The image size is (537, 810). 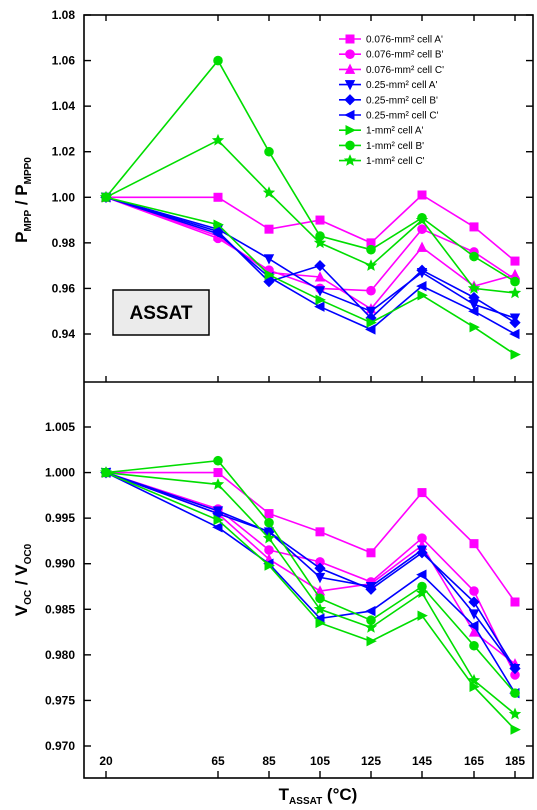 What do you see at coordinates (64, 288) in the screenshot?
I see `top-y-tick-label: 0.96` at bounding box center [64, 288].